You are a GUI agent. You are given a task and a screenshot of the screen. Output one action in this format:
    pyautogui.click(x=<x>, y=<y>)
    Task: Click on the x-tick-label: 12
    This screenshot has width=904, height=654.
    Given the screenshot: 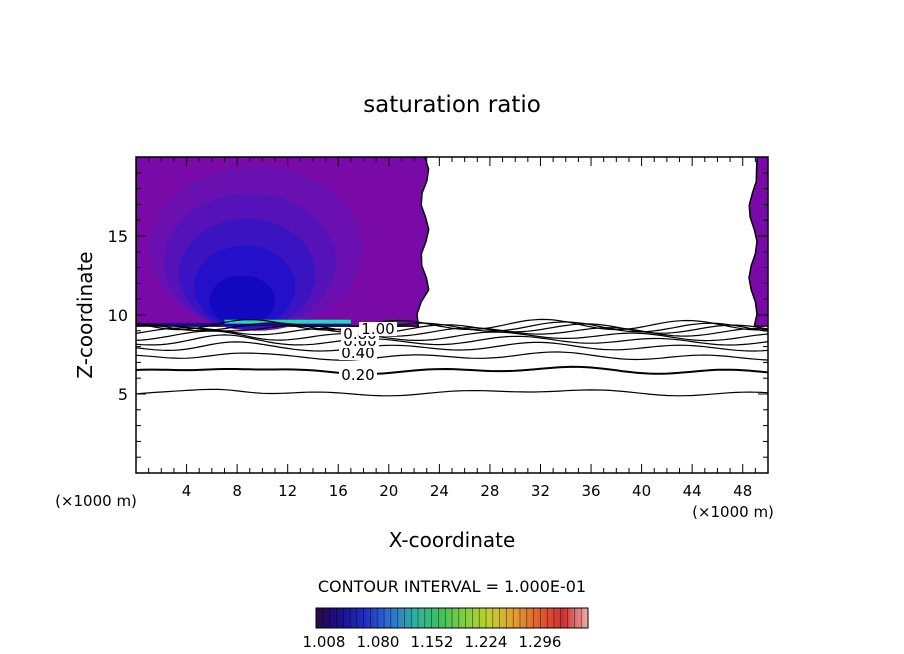 What is the action you would take?
    pyautogui.click(x=287, y=491)
    